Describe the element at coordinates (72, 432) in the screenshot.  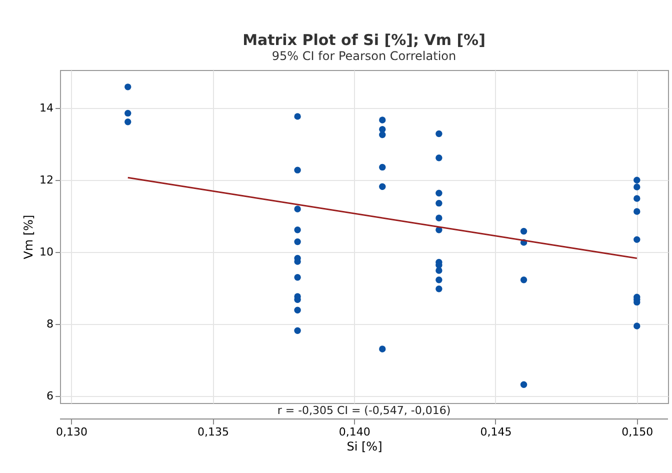
I see `x-tick-label: 0,130` at that location.